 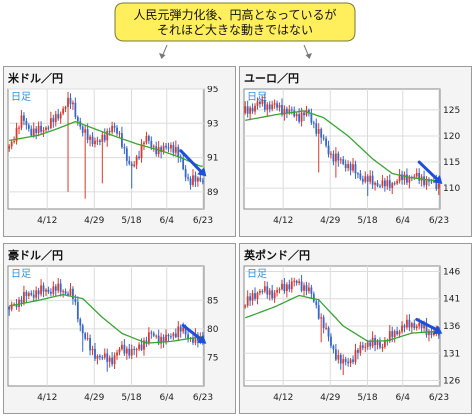 I want to click on x-tick-label: 4/29, so click(x=94, y=221).